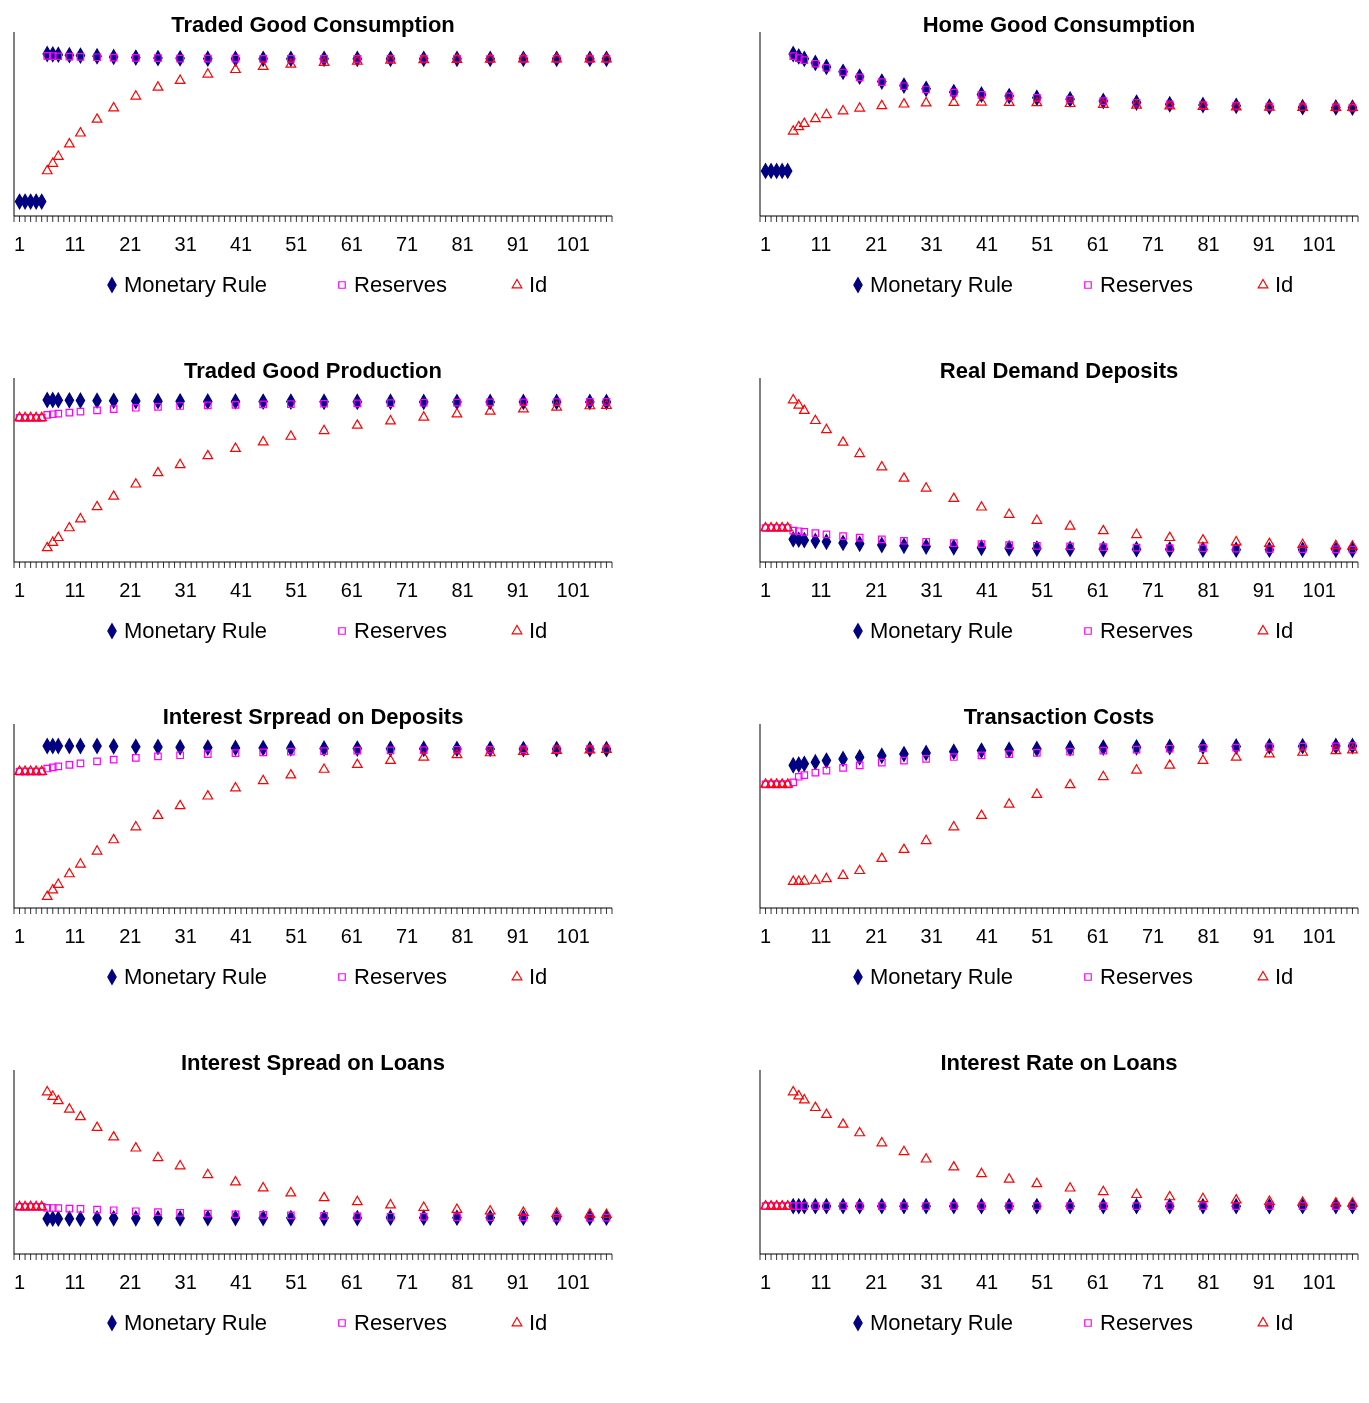 Image resolution: width=1369 pixels, height=1403 pixels. I want to click on chart-title: Interest Srpread on Deposits, so click(313, 716).